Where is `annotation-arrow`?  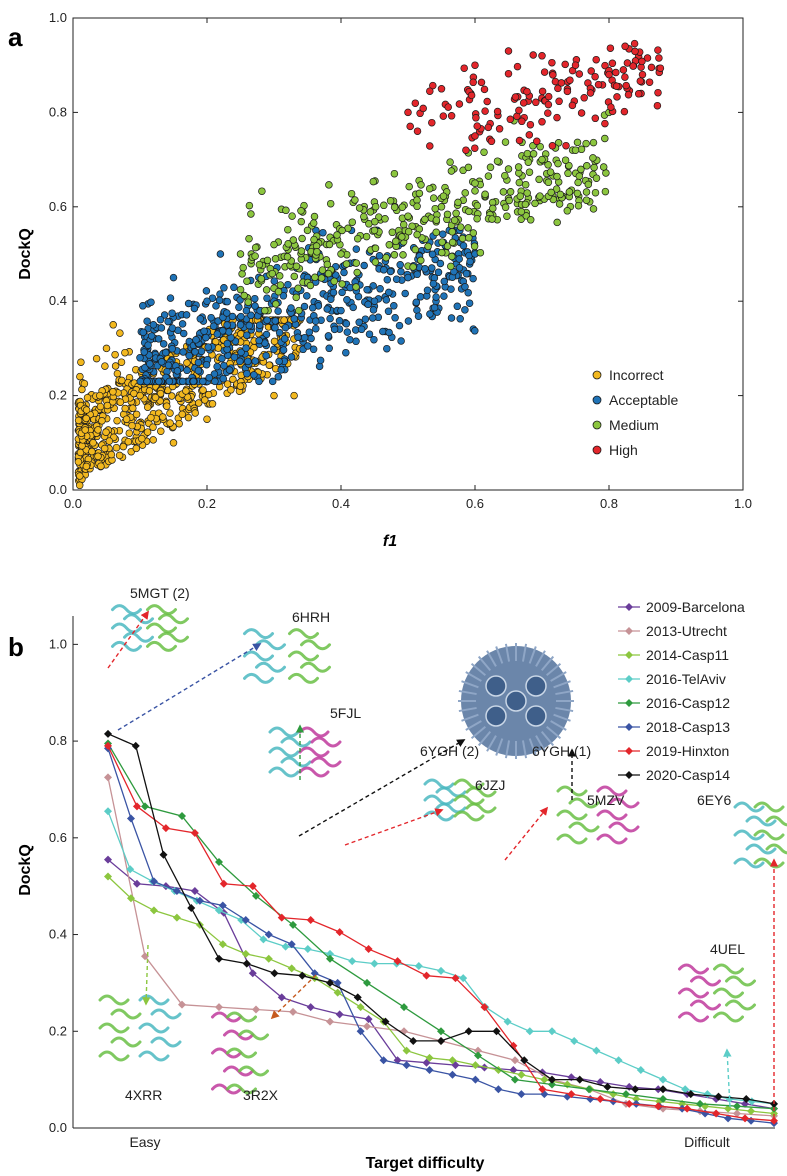 annotation-arrow is located at coordinates (394, 827).